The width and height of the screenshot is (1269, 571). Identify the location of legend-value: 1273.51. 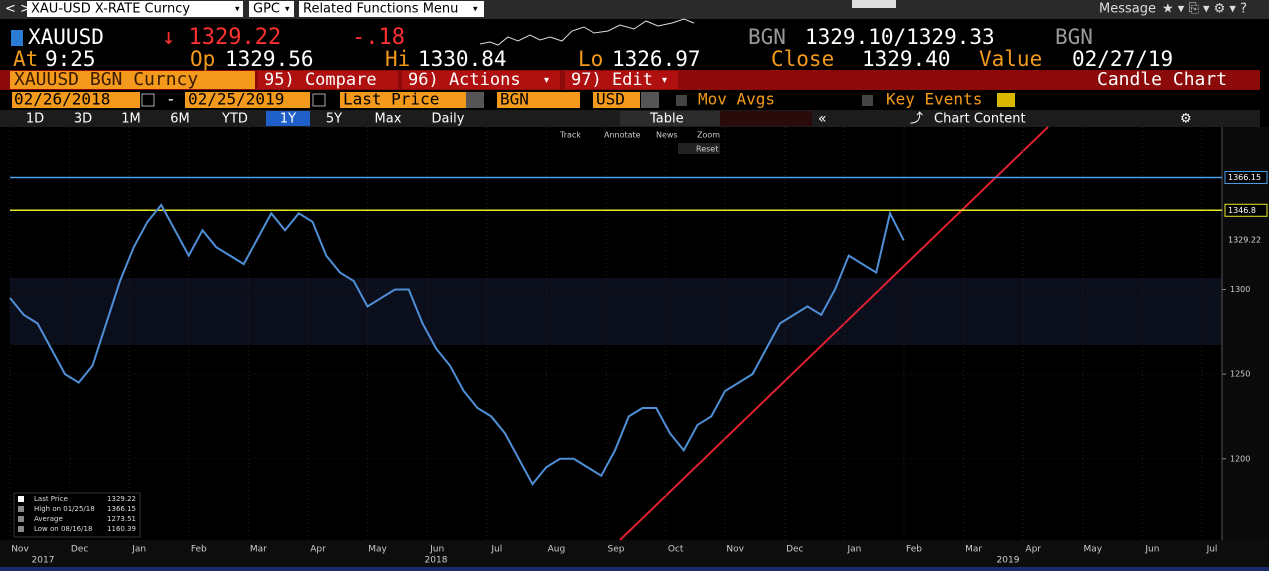
(121, 519).